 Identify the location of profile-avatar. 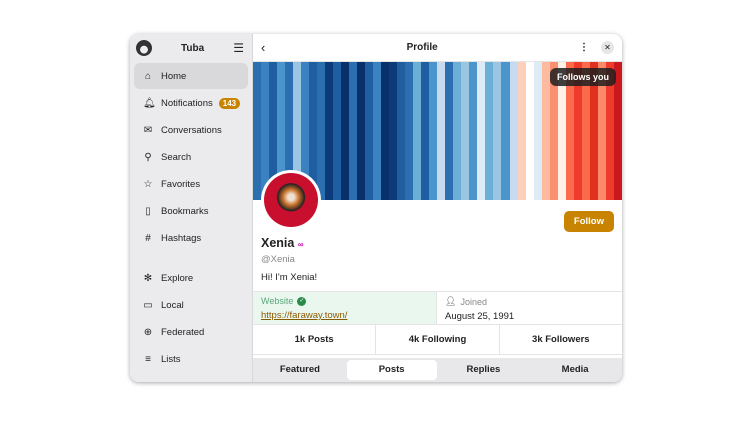
(291, 200).